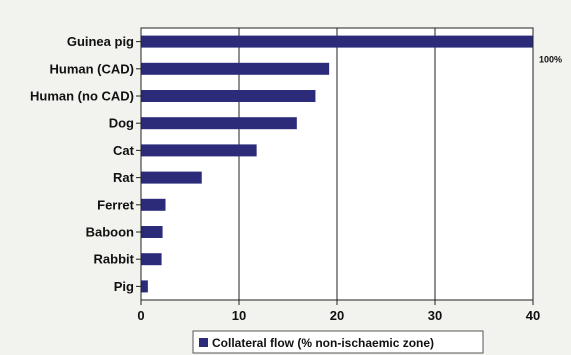 This screenshot has height=355, width=571. What do you see at coordinates (124, 177) in the screenshot?
I see `category-label: Rat` at bounding box center [124, 177].